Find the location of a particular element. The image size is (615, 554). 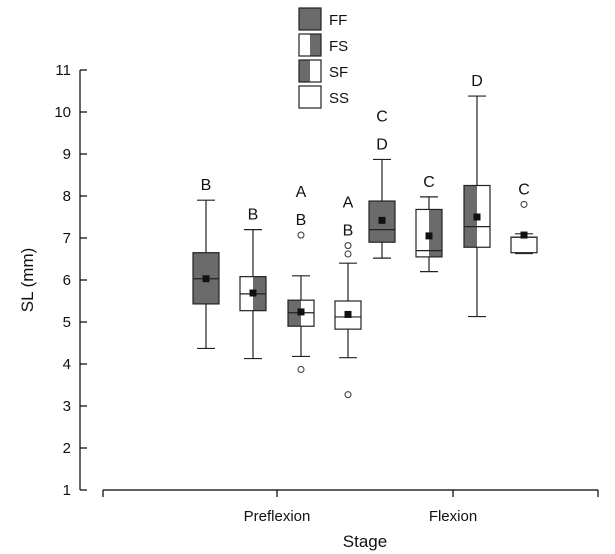

legend-label: SF is located at coordinates (338, 72).